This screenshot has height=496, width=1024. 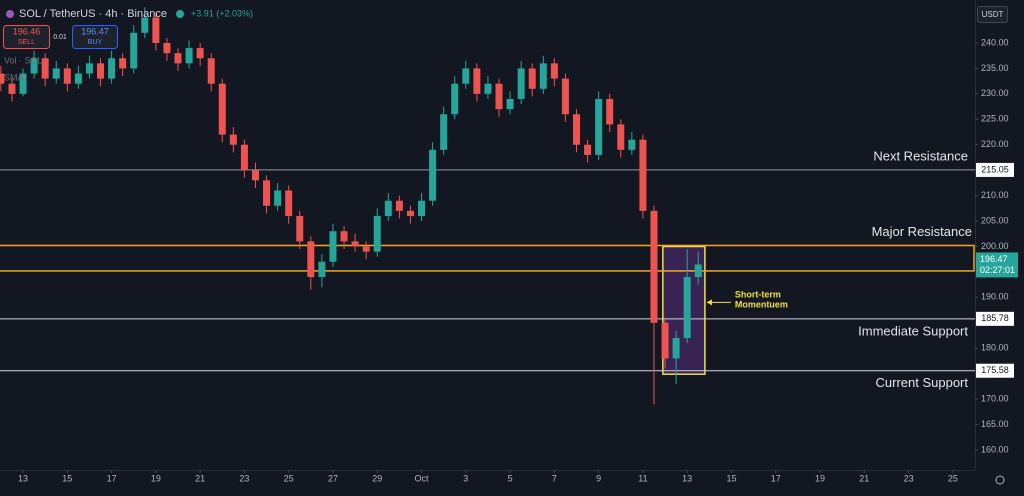 I want to click on y-tick-label: 240.00, so click(x=995, y=42).